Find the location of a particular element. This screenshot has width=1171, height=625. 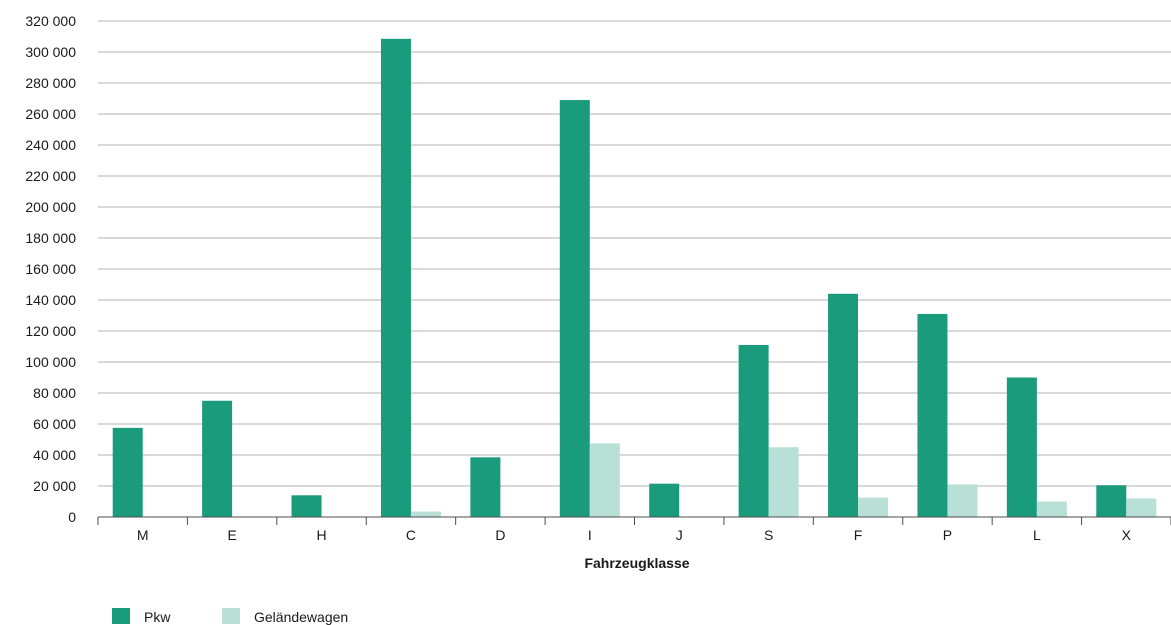

bar-gel-ndewagen-s is located at coordinates (783, 482).